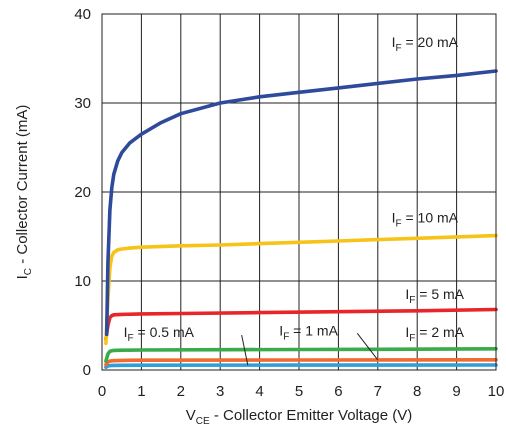 This screenshot has width=506, height=434. What do you see at coordinates (24, 192) in the screenshot?
I see `y-axis-title: IC - Collector Current (mA)` at bounding box center [24, 192].